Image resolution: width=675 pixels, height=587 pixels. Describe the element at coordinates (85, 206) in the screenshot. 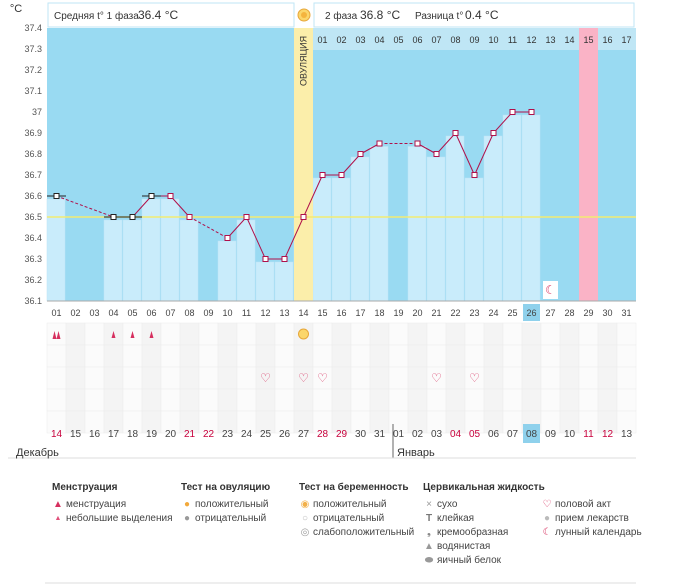

I see `trend-line-gap` at that location.